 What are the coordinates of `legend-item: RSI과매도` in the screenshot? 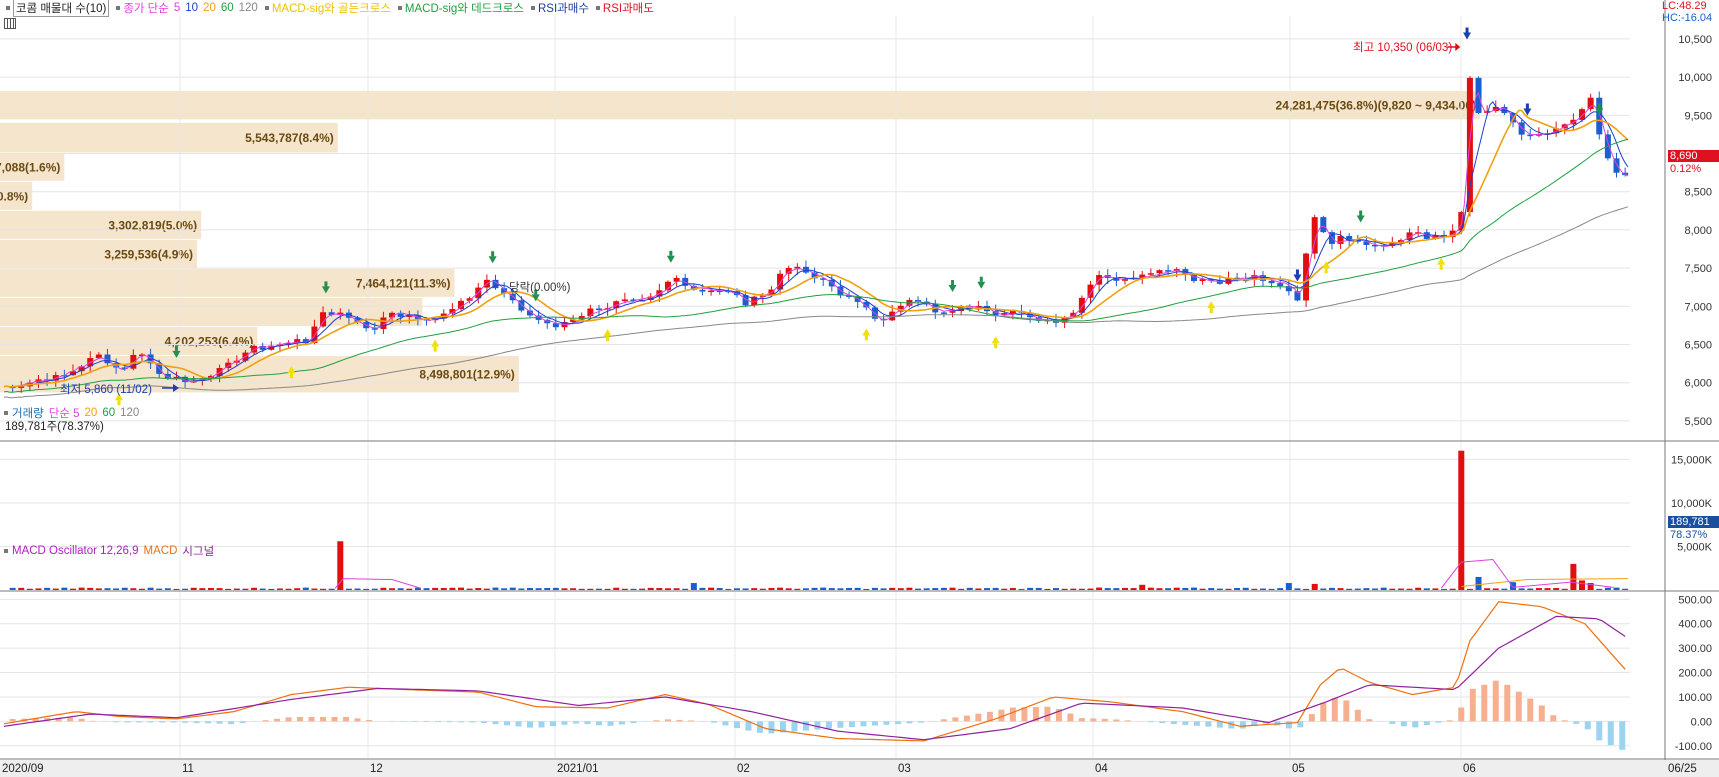 It's located at (624, 8).